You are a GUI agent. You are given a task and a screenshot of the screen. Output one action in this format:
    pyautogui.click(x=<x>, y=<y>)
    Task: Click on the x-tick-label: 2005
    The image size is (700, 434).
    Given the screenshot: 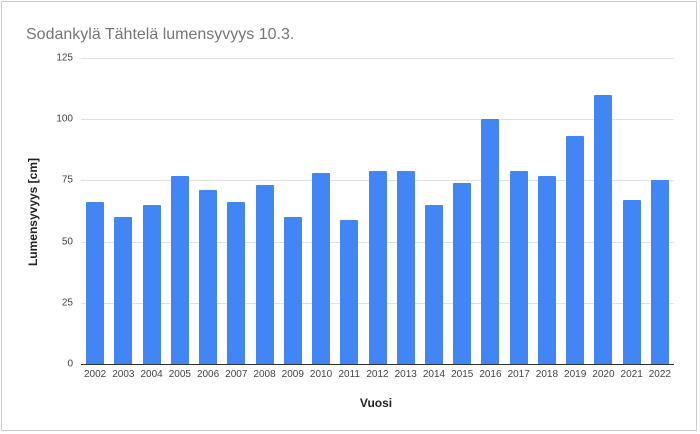 What is the action you would take?
    pyautogui.click(x=179, y=374)
    